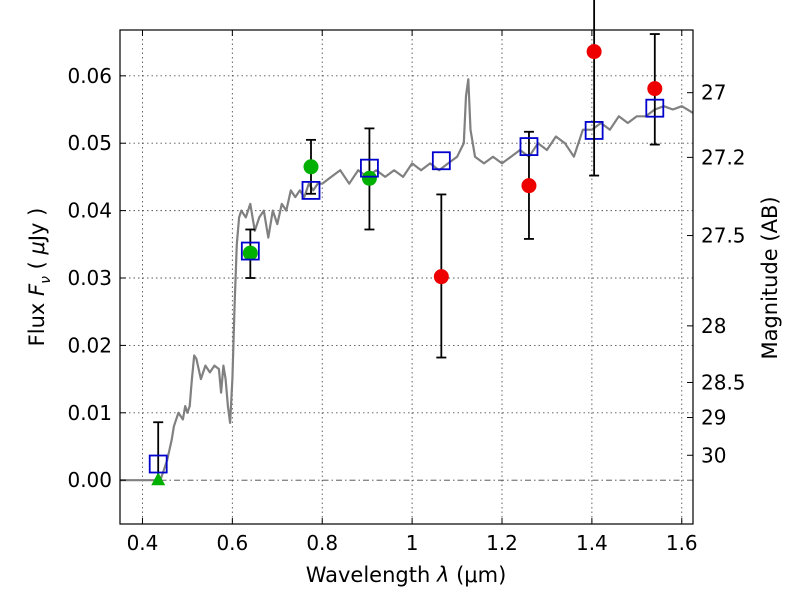 The height and width of the screenshot is (600, 800). Describe the element at coordinates (89, 278) in the screenshot. I see `y-tick-label: 0.03` at that location.